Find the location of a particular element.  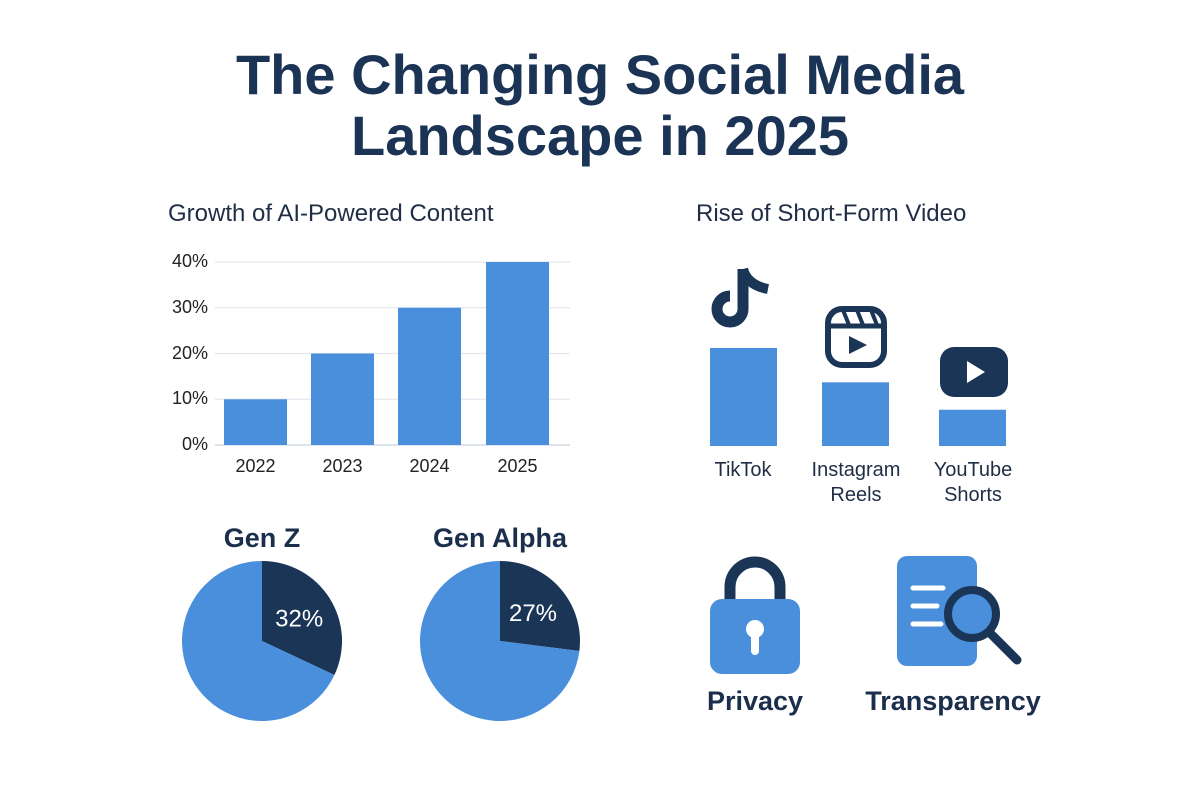

x-tick-label: 2023 is located at coordinates (342, 466).